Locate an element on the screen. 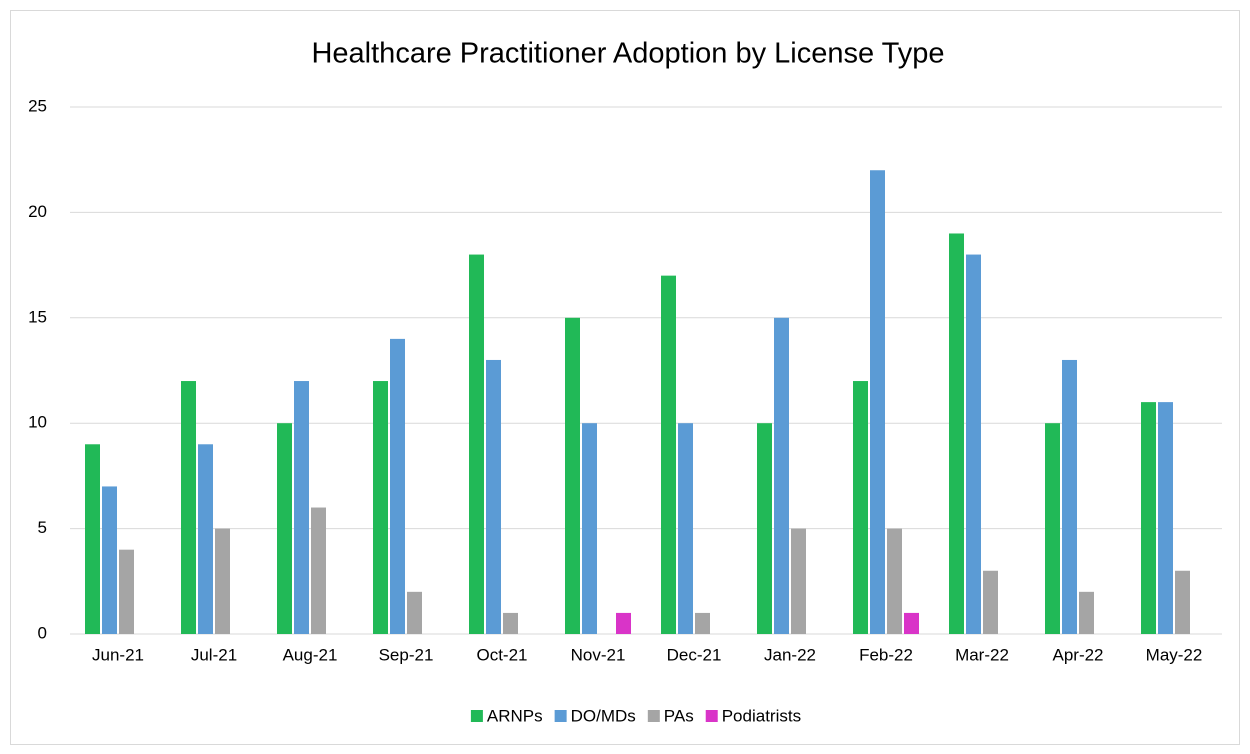  x-tick-label: Sep-21 is located at coordinates (406, 654).